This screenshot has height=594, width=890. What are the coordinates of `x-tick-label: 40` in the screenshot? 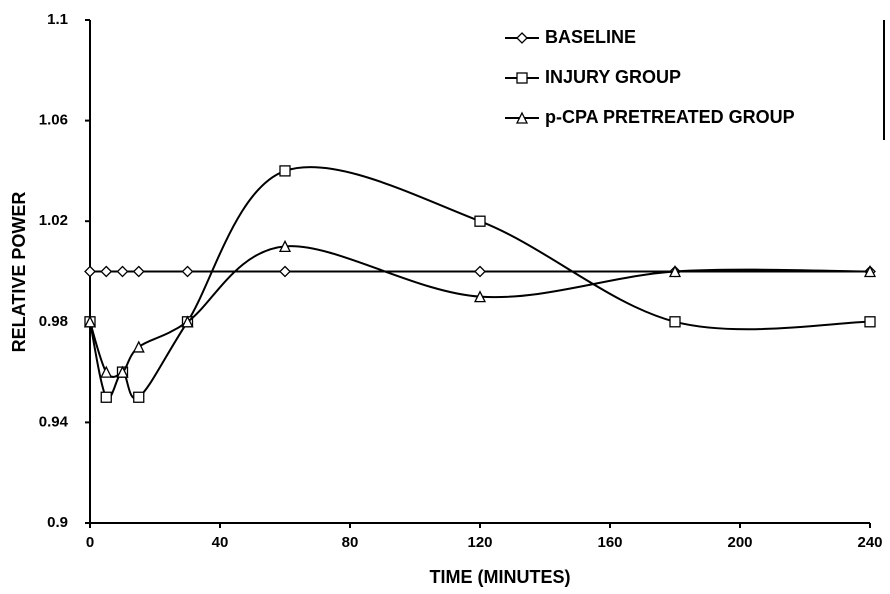 It's located at (220, 542).